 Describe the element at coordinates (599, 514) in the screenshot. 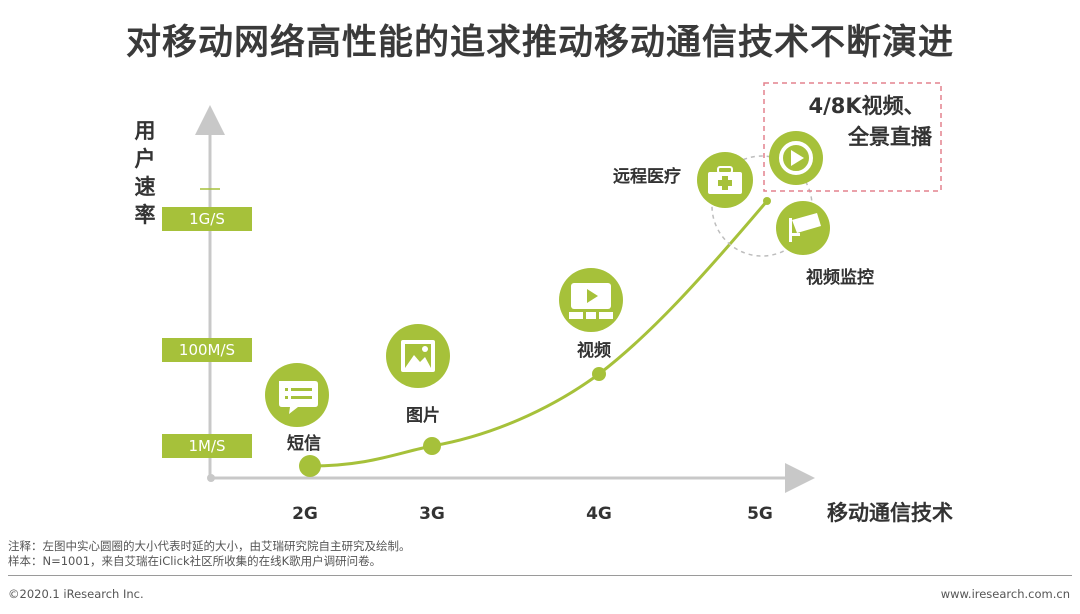

I see `x-tick-4g: 4G` at that location.